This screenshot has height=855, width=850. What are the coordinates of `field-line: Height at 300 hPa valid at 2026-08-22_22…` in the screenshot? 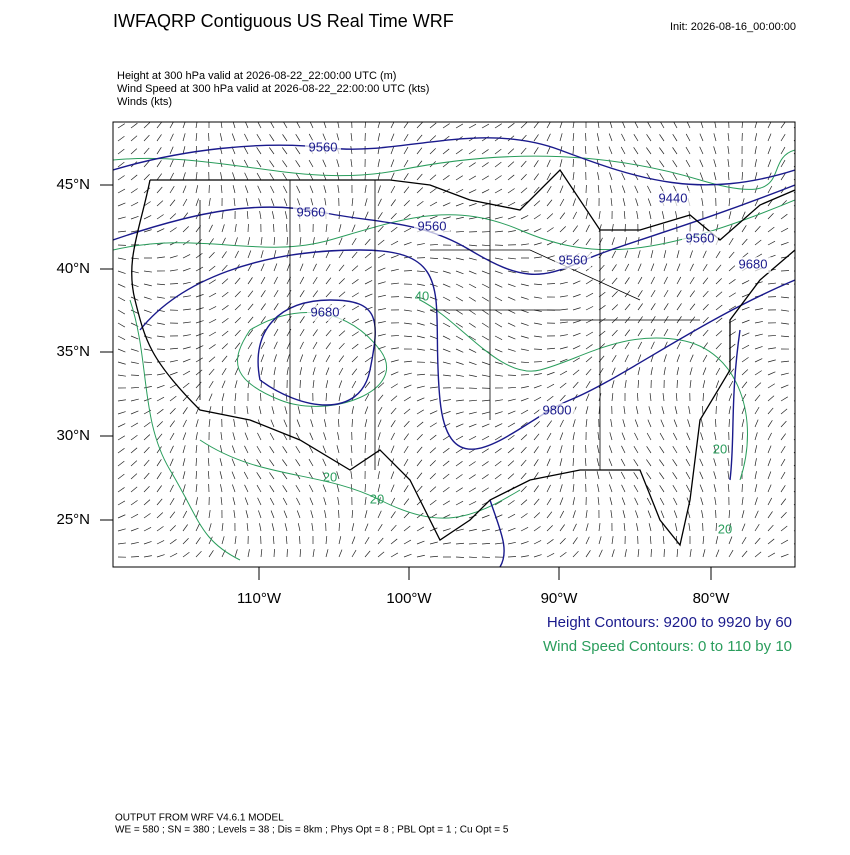 It's located at (256, 76).